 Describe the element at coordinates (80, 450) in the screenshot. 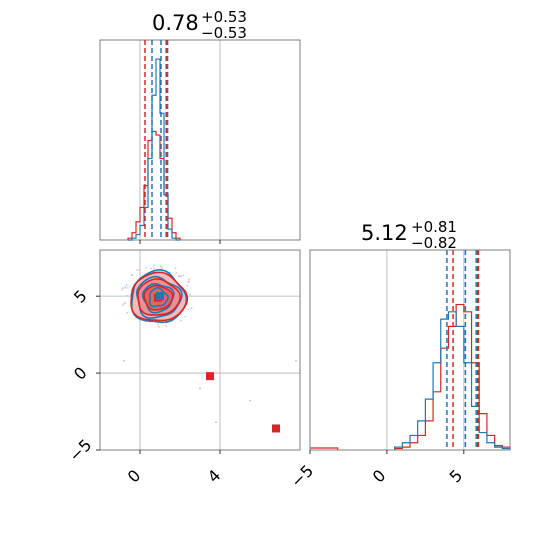

I see `y-tick-label-0: −5` at that location.